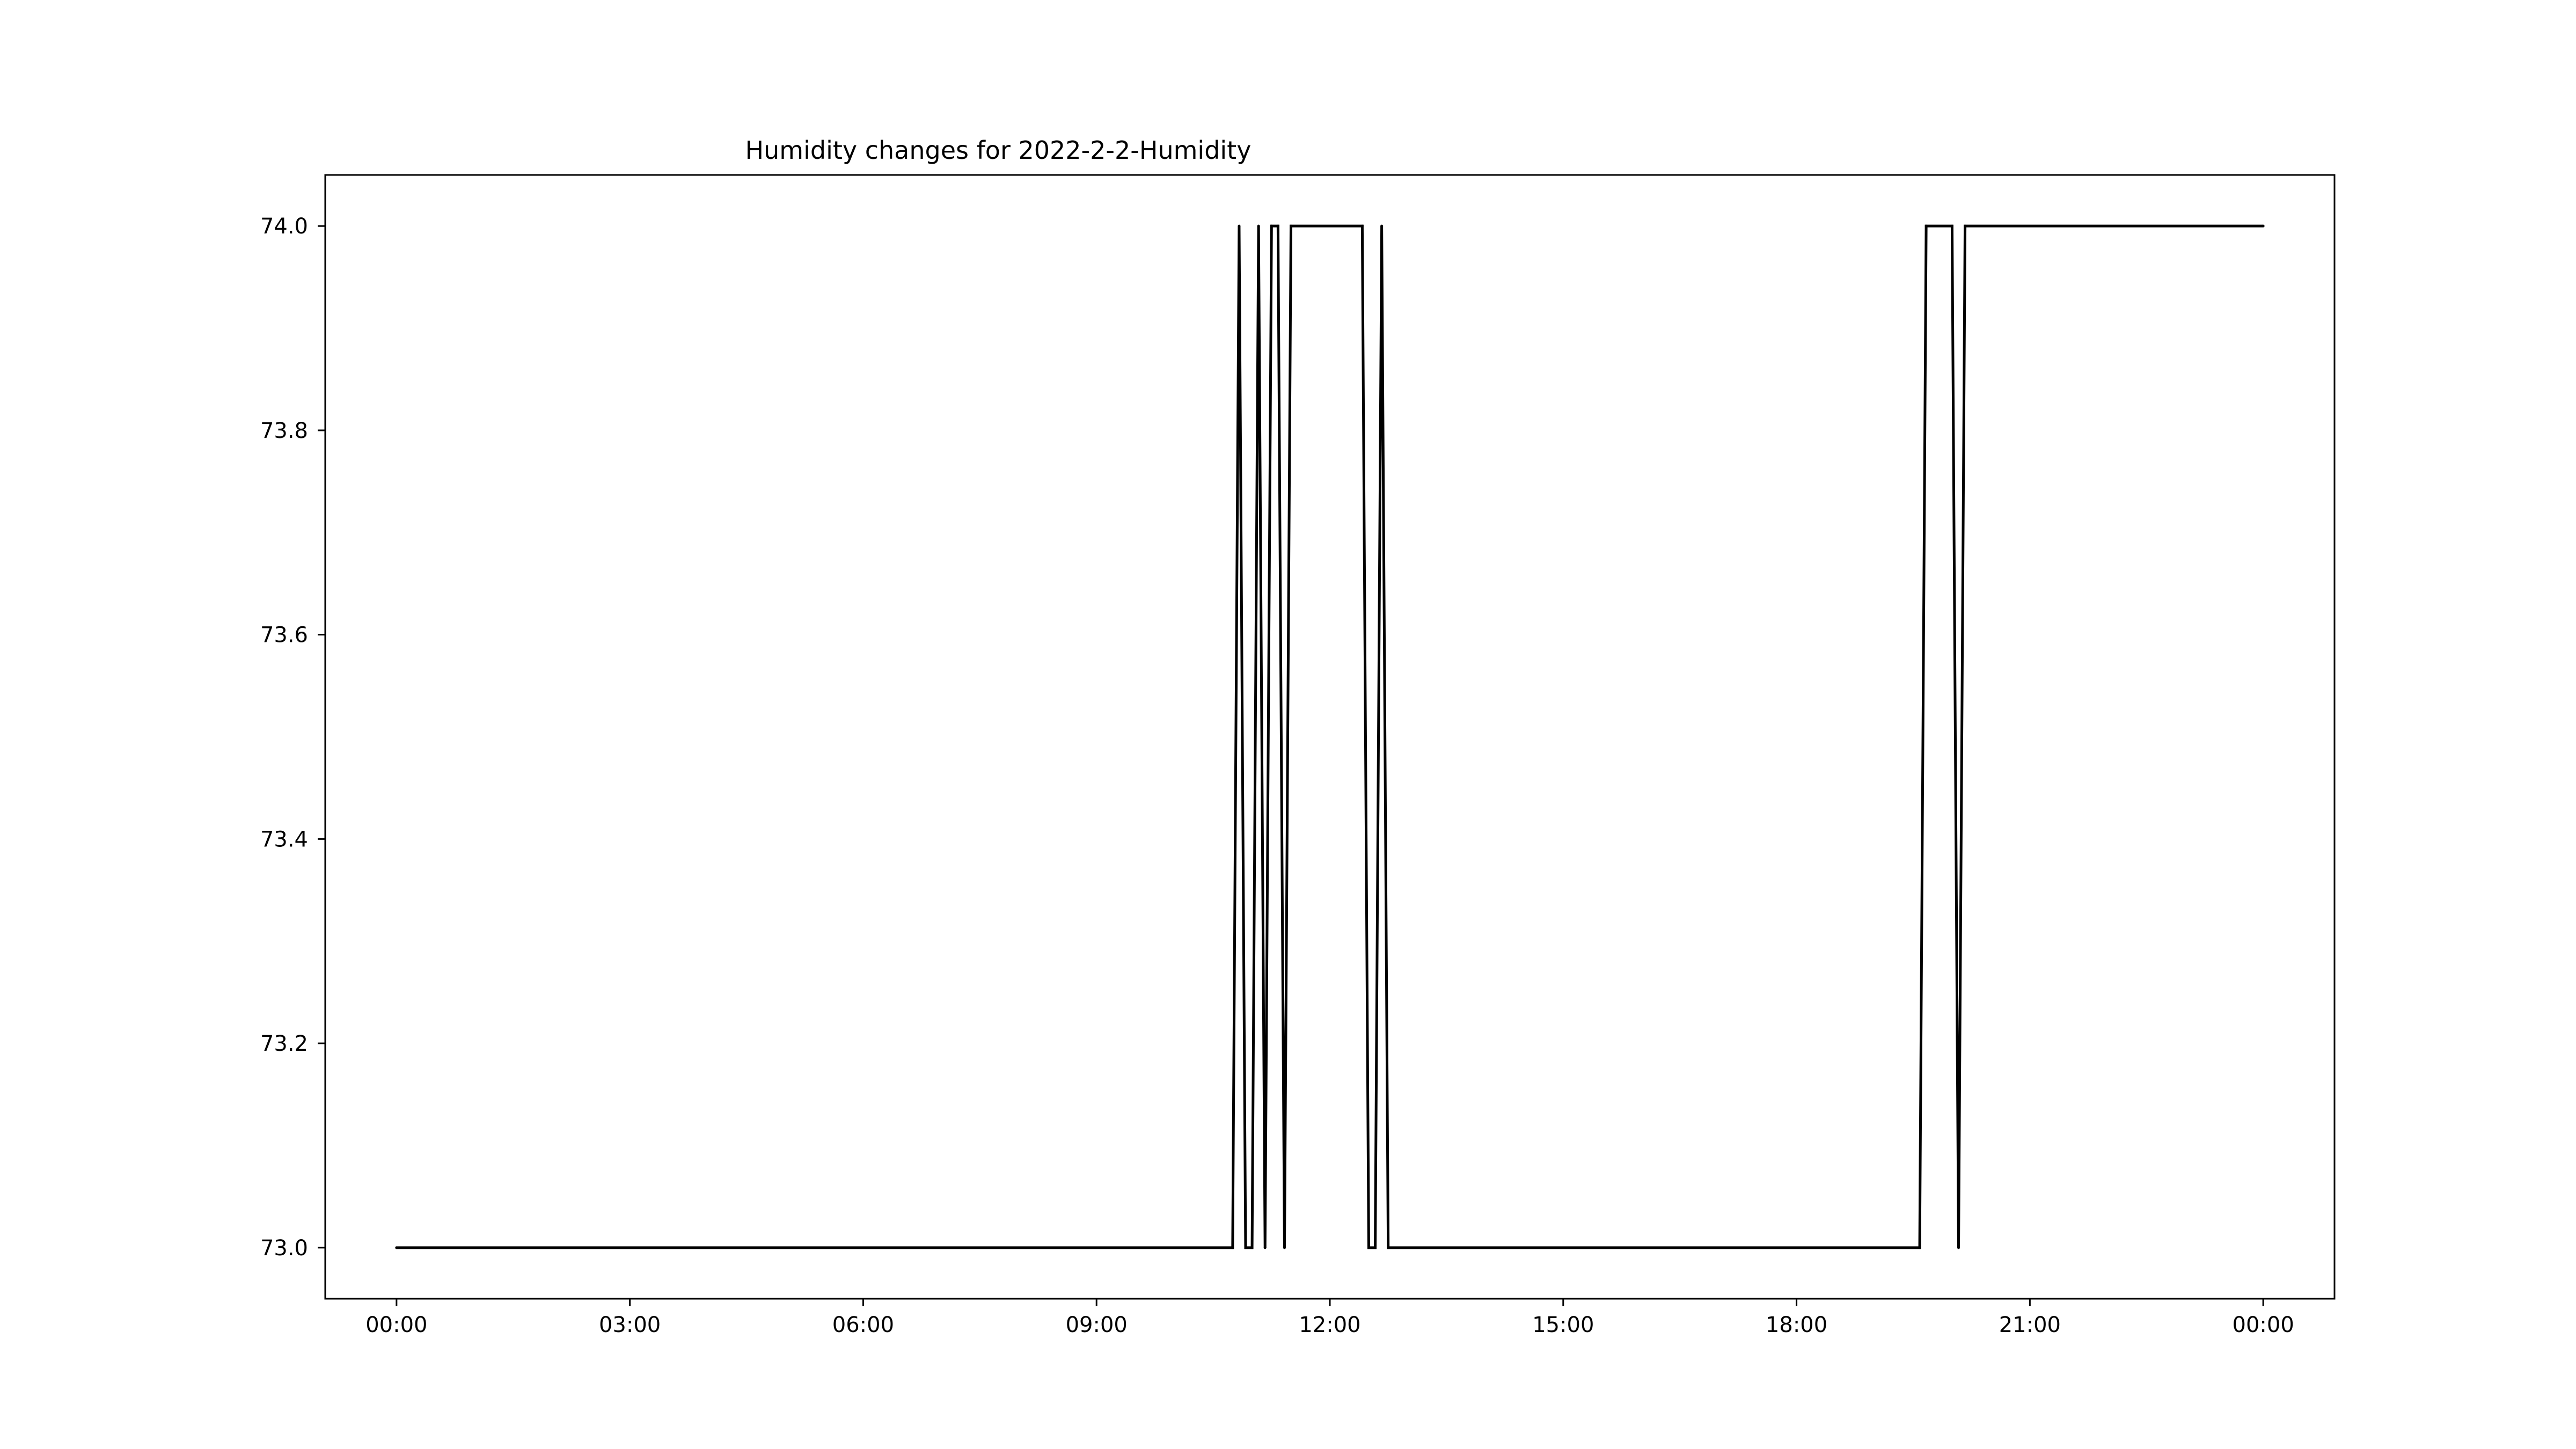 The image size is (2576, 1449). I want to click on x-tick-label: 18:00, so click(1796, 1325).